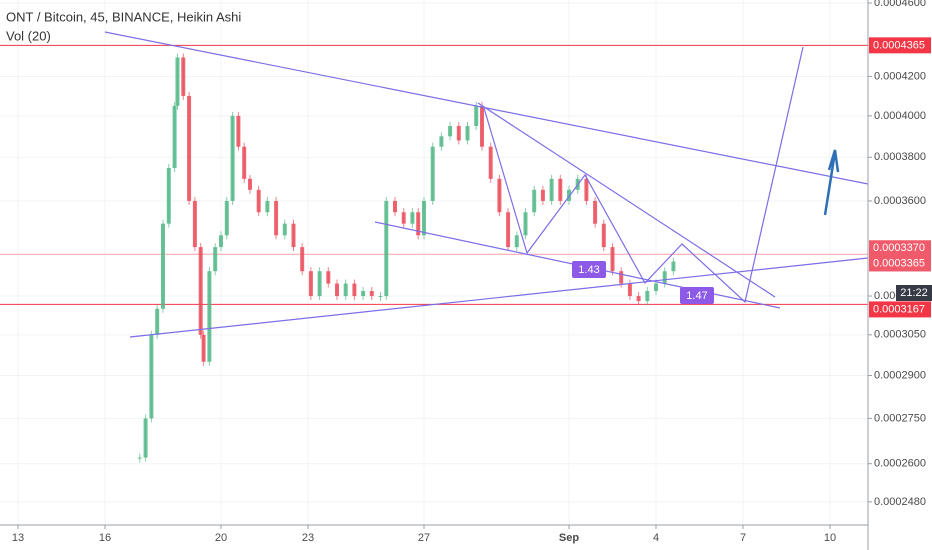 The width and height of the screenshot is (932, 550). What do you see at coordinates (831, 182) in the screenshot?
I see `arrow` at bounding box center [831, 182].